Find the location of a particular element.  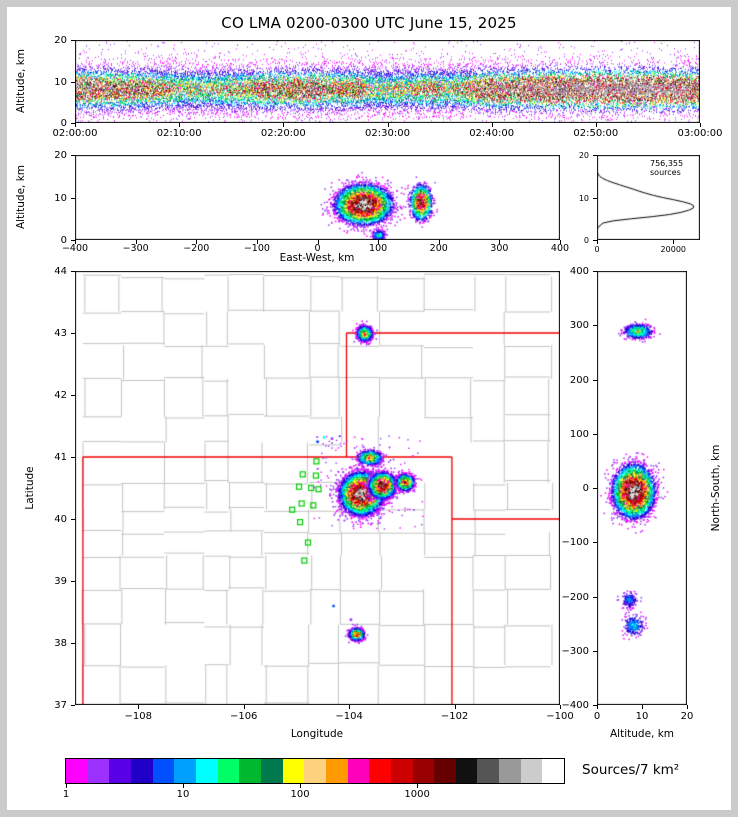

tick-label: −300 is located at coordinates (135, 248).